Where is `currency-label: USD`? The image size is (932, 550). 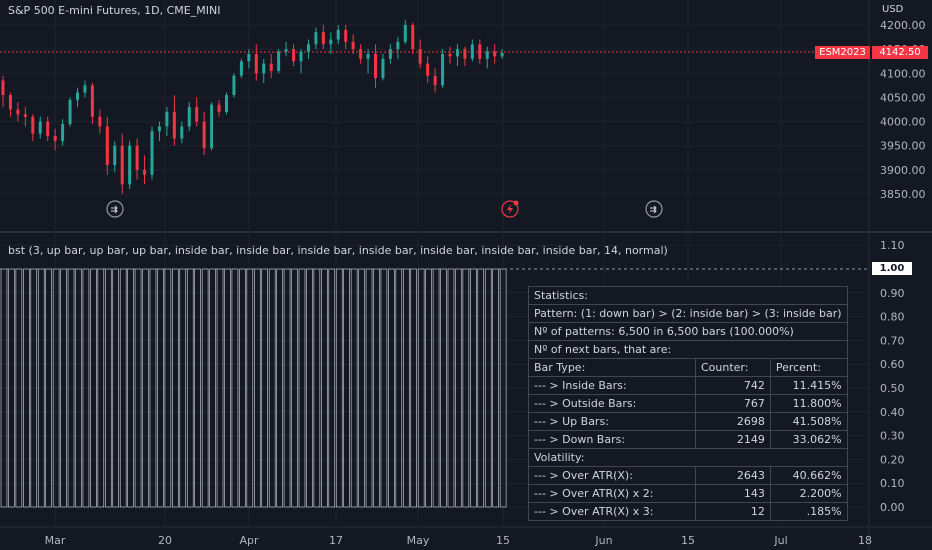
currency-label: USD is located at coordinates (893, 9).